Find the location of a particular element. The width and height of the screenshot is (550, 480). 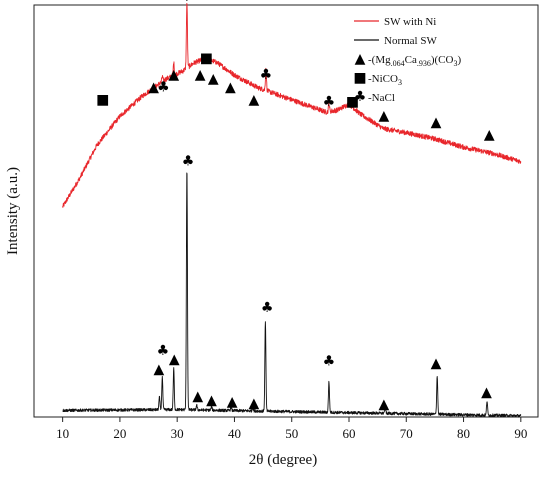

normal-peak-marker-club-8: ♣ is located at coordinates (267, 308).